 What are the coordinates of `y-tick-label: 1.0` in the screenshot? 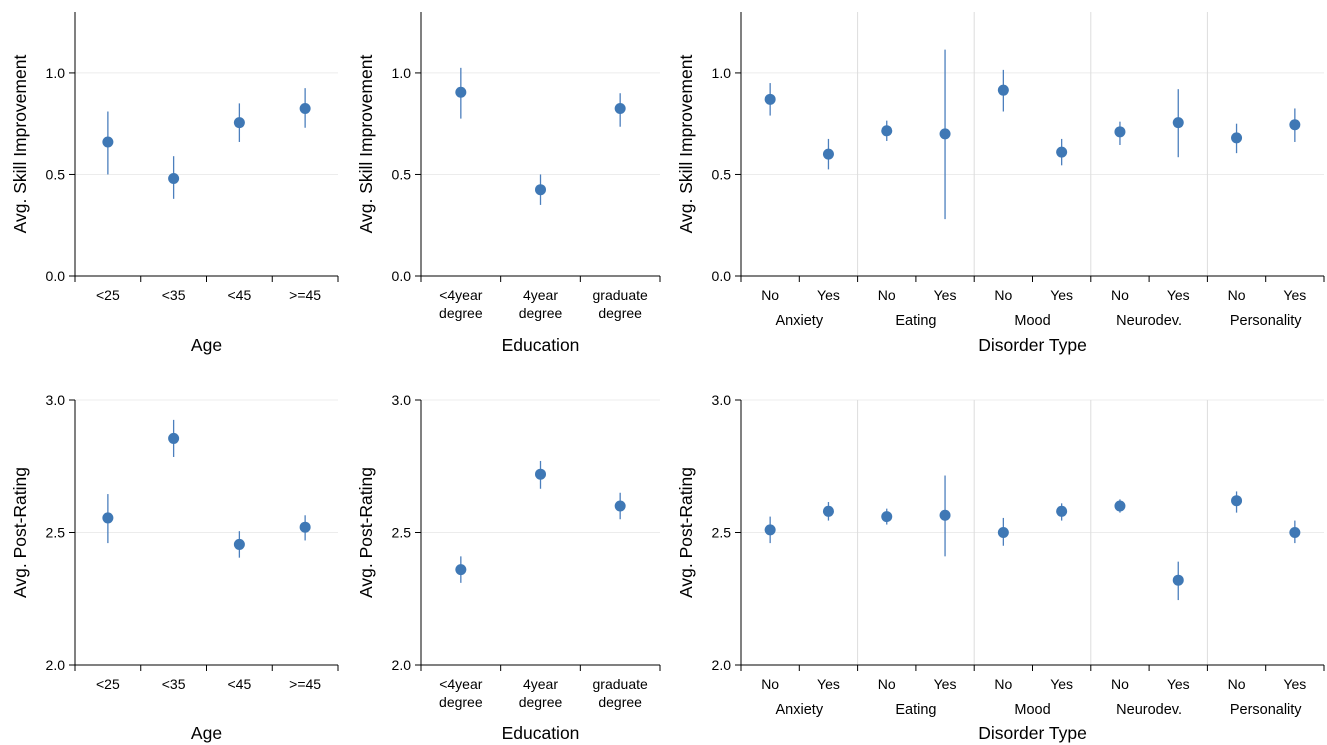 It's located at (402, 73).